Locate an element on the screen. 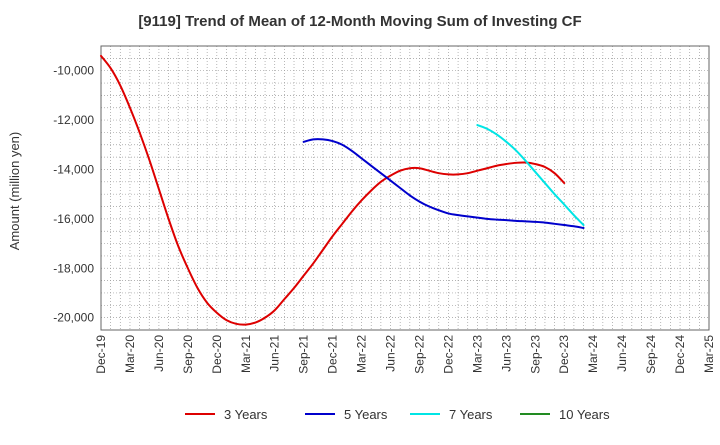 The image size is (720, 445). legend-item-5-years: 5 Years is located at coordinates (346, 414).